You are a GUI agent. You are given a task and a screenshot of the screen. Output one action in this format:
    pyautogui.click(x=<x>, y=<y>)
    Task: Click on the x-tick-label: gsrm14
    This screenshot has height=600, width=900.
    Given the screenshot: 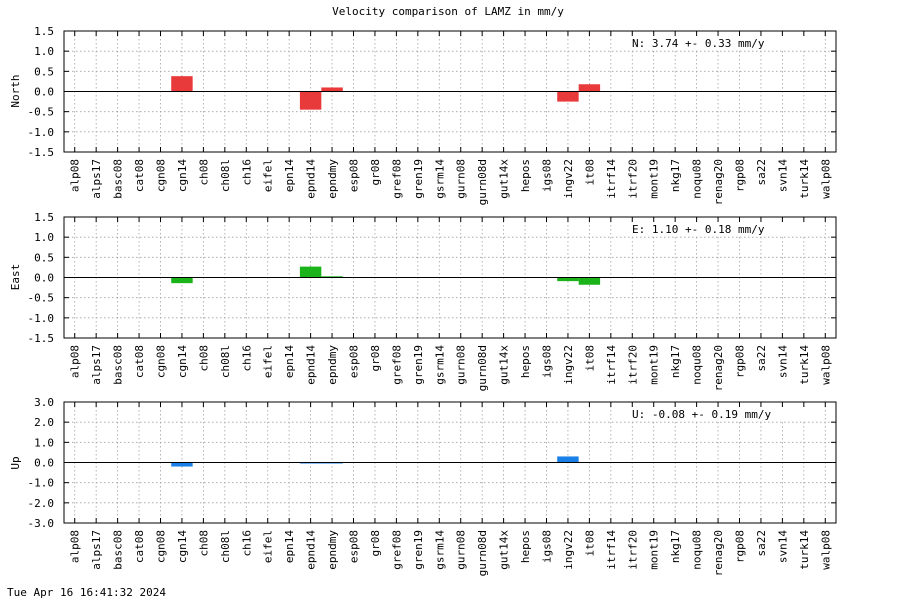 What is the action you would take?
    pyautogui.click(x=439, y=179)
    